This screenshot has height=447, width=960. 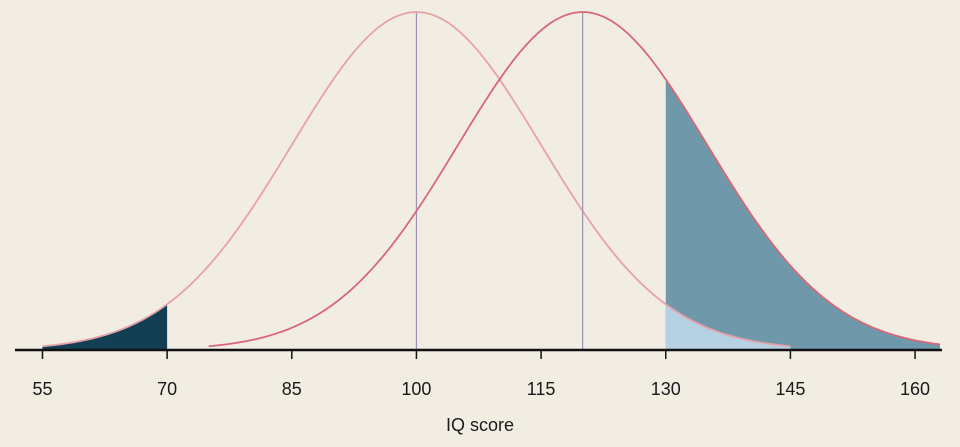 What do you see at coordinates (666, 389) in the screenshot?
I see `x-tick-label: 130` at bounding box center [666, 389].